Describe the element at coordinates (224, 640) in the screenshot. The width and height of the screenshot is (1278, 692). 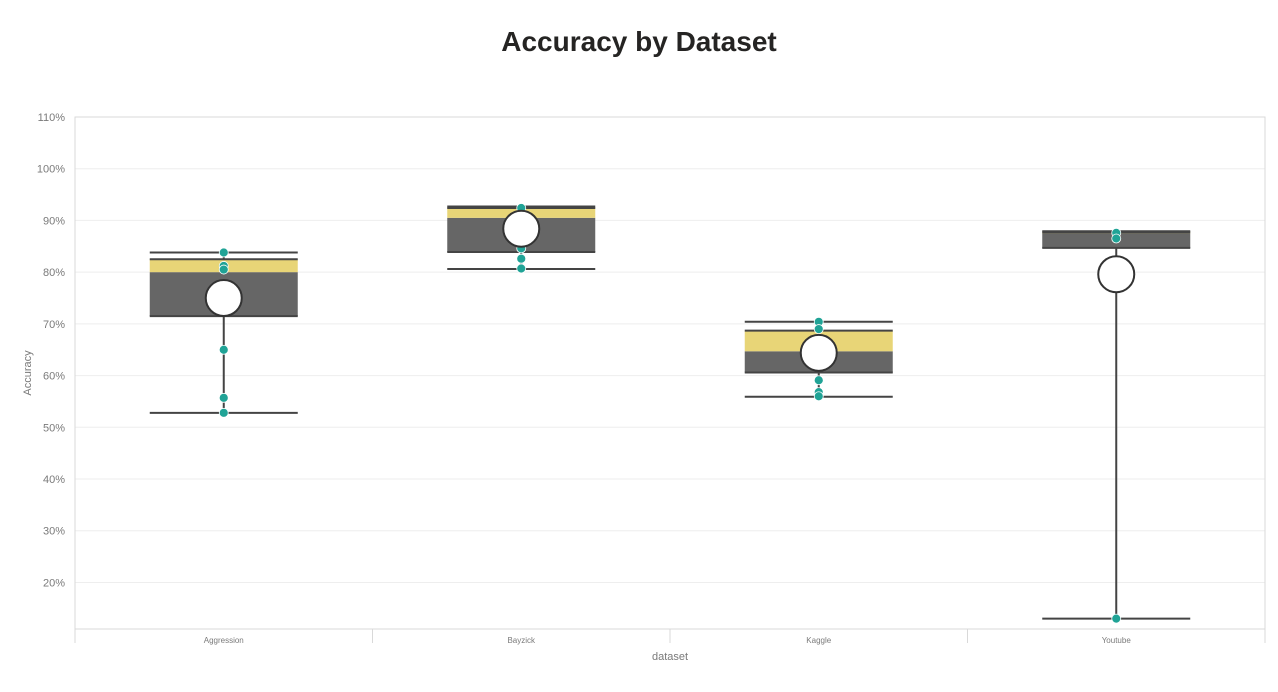
I see `x-tick-label: Aggression` at that location.